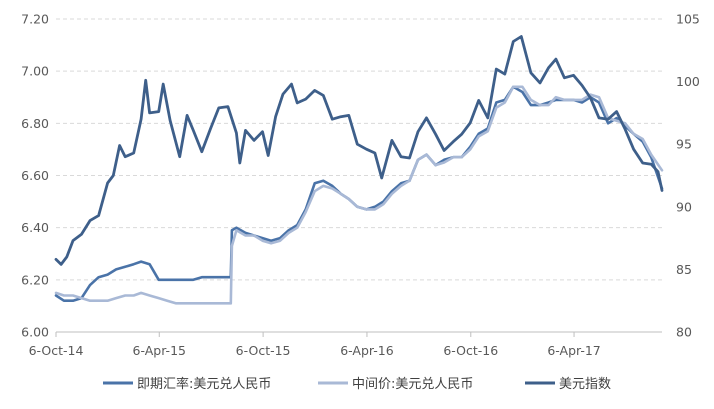  Describe the element at coordinates (684, 269) in the screenshot. I see `right-tick-label: 85` at that location.